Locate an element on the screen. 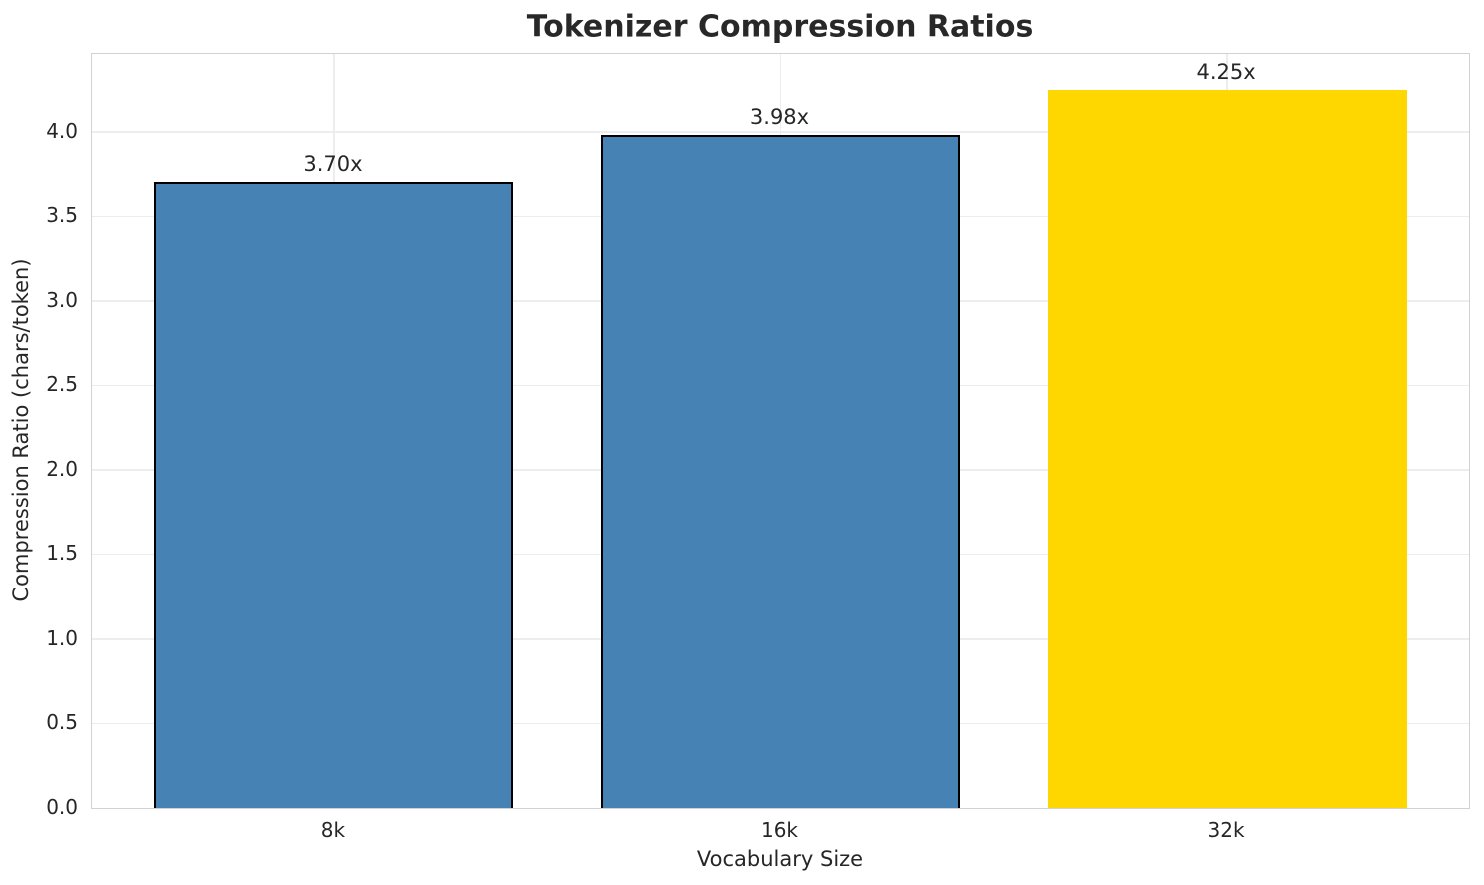  y-tick-label: 0.0 is located at coordinates (62, 807).